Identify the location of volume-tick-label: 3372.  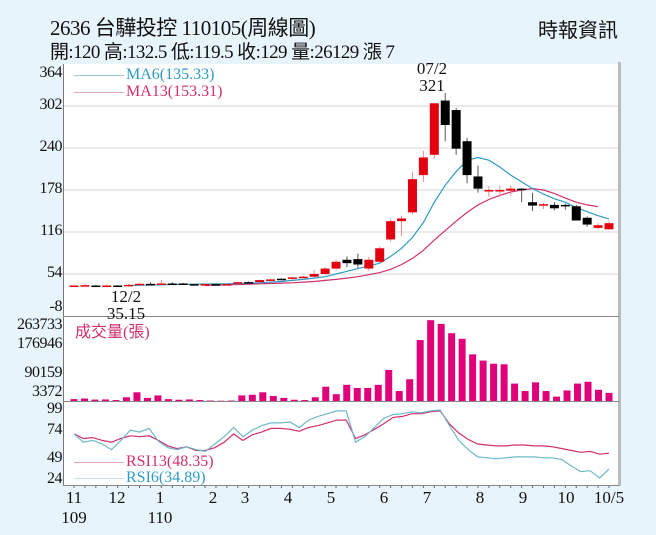
(47, 391).